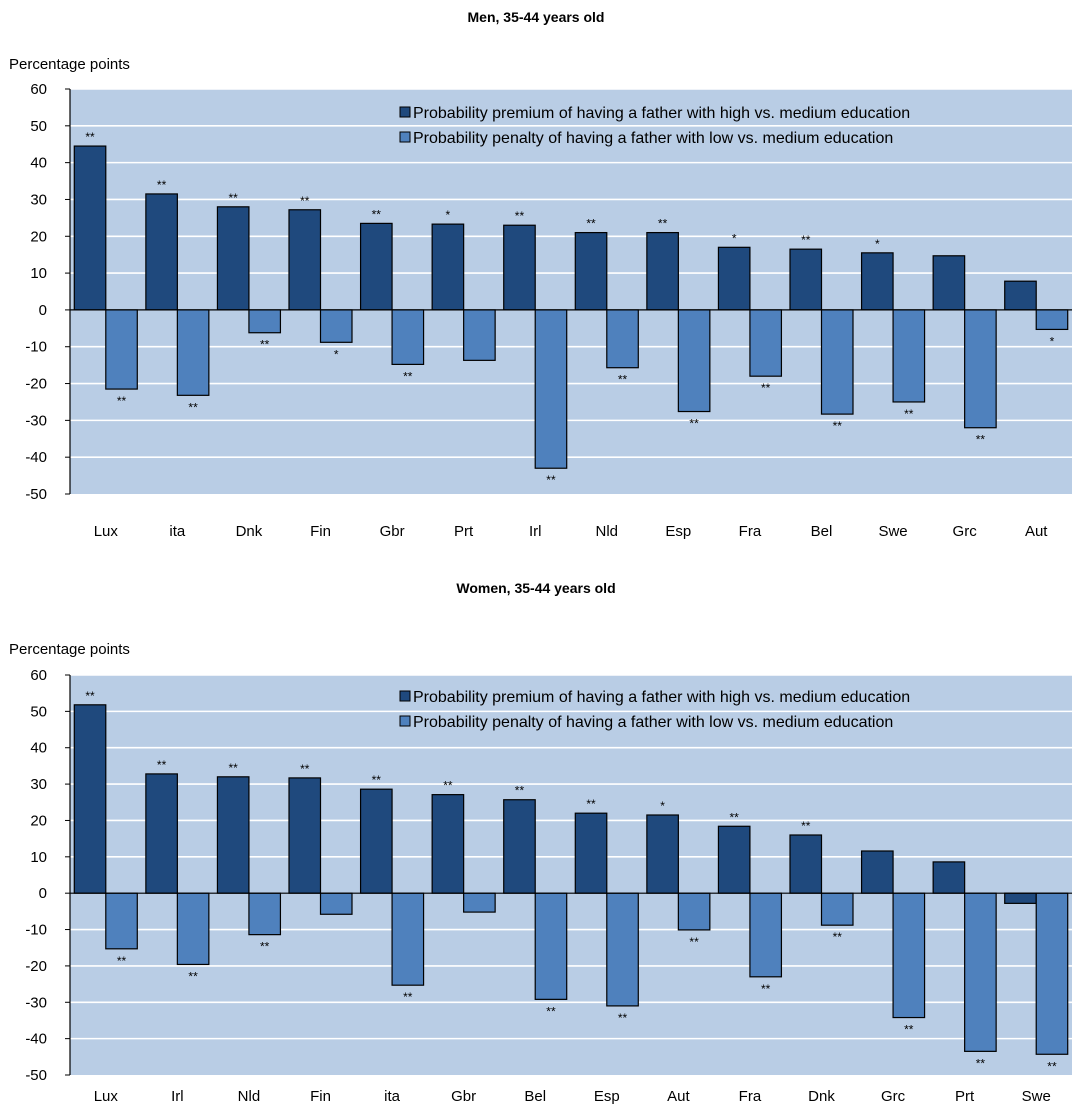 The height and width of the screenshot is (1111, 1072). I want to click on women-legend-swatch-penalty, so click(405, 721).